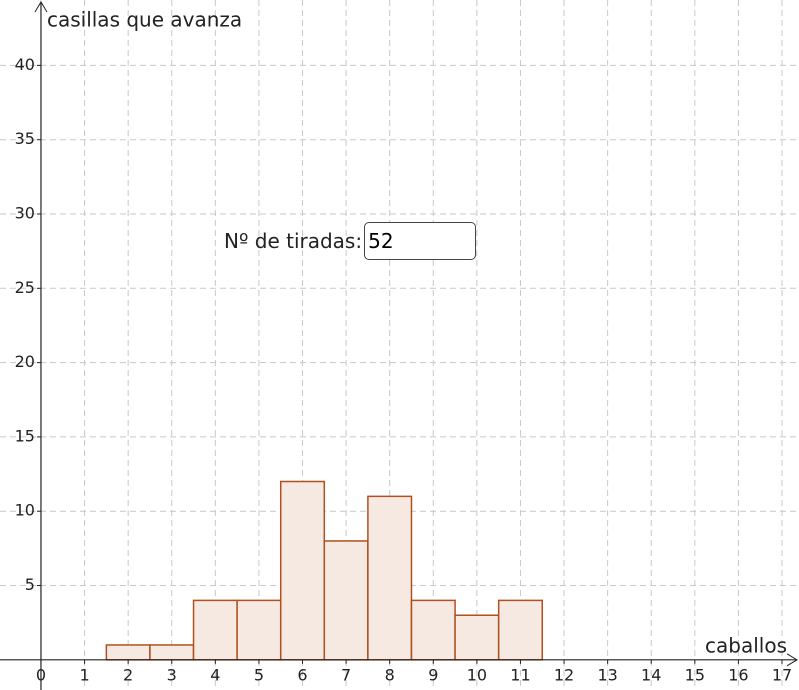  What do you see at coordinates (41, 7) in the screenshot?
I see `y-axis-arrow` at bounding box center [41, 7].